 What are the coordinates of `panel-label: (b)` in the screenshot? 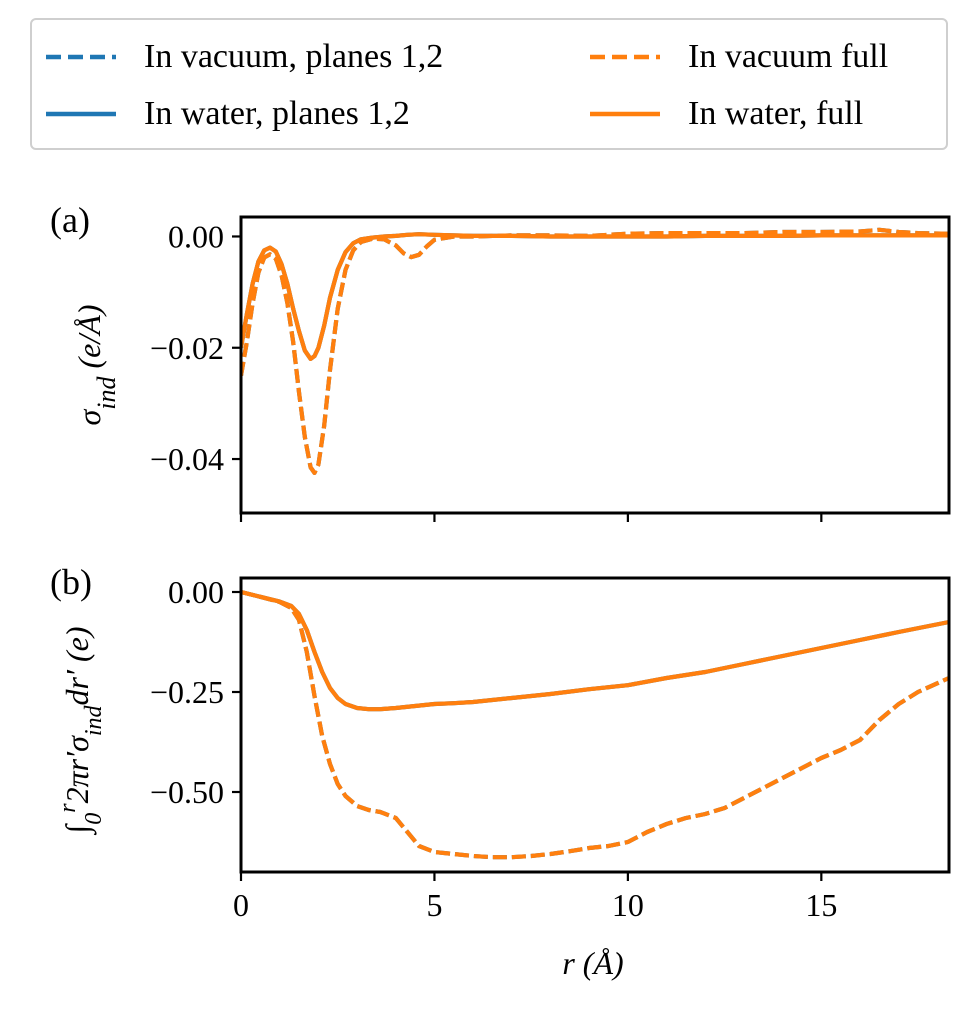 It's located at (71, 582).